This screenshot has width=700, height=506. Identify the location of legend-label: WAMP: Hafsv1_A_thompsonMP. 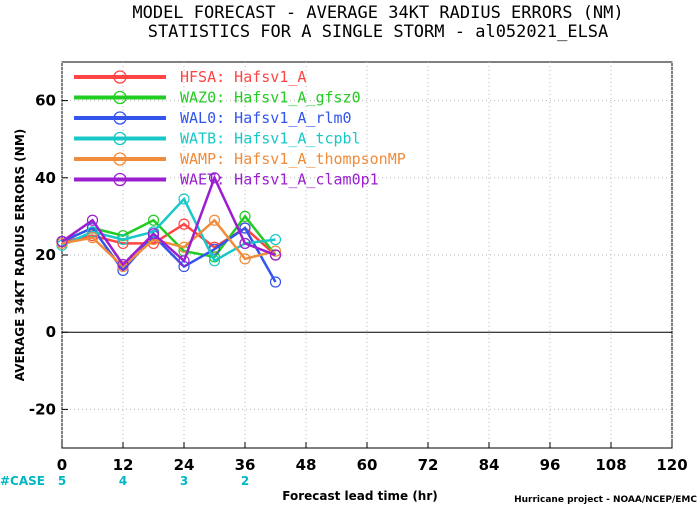
(293, 159).